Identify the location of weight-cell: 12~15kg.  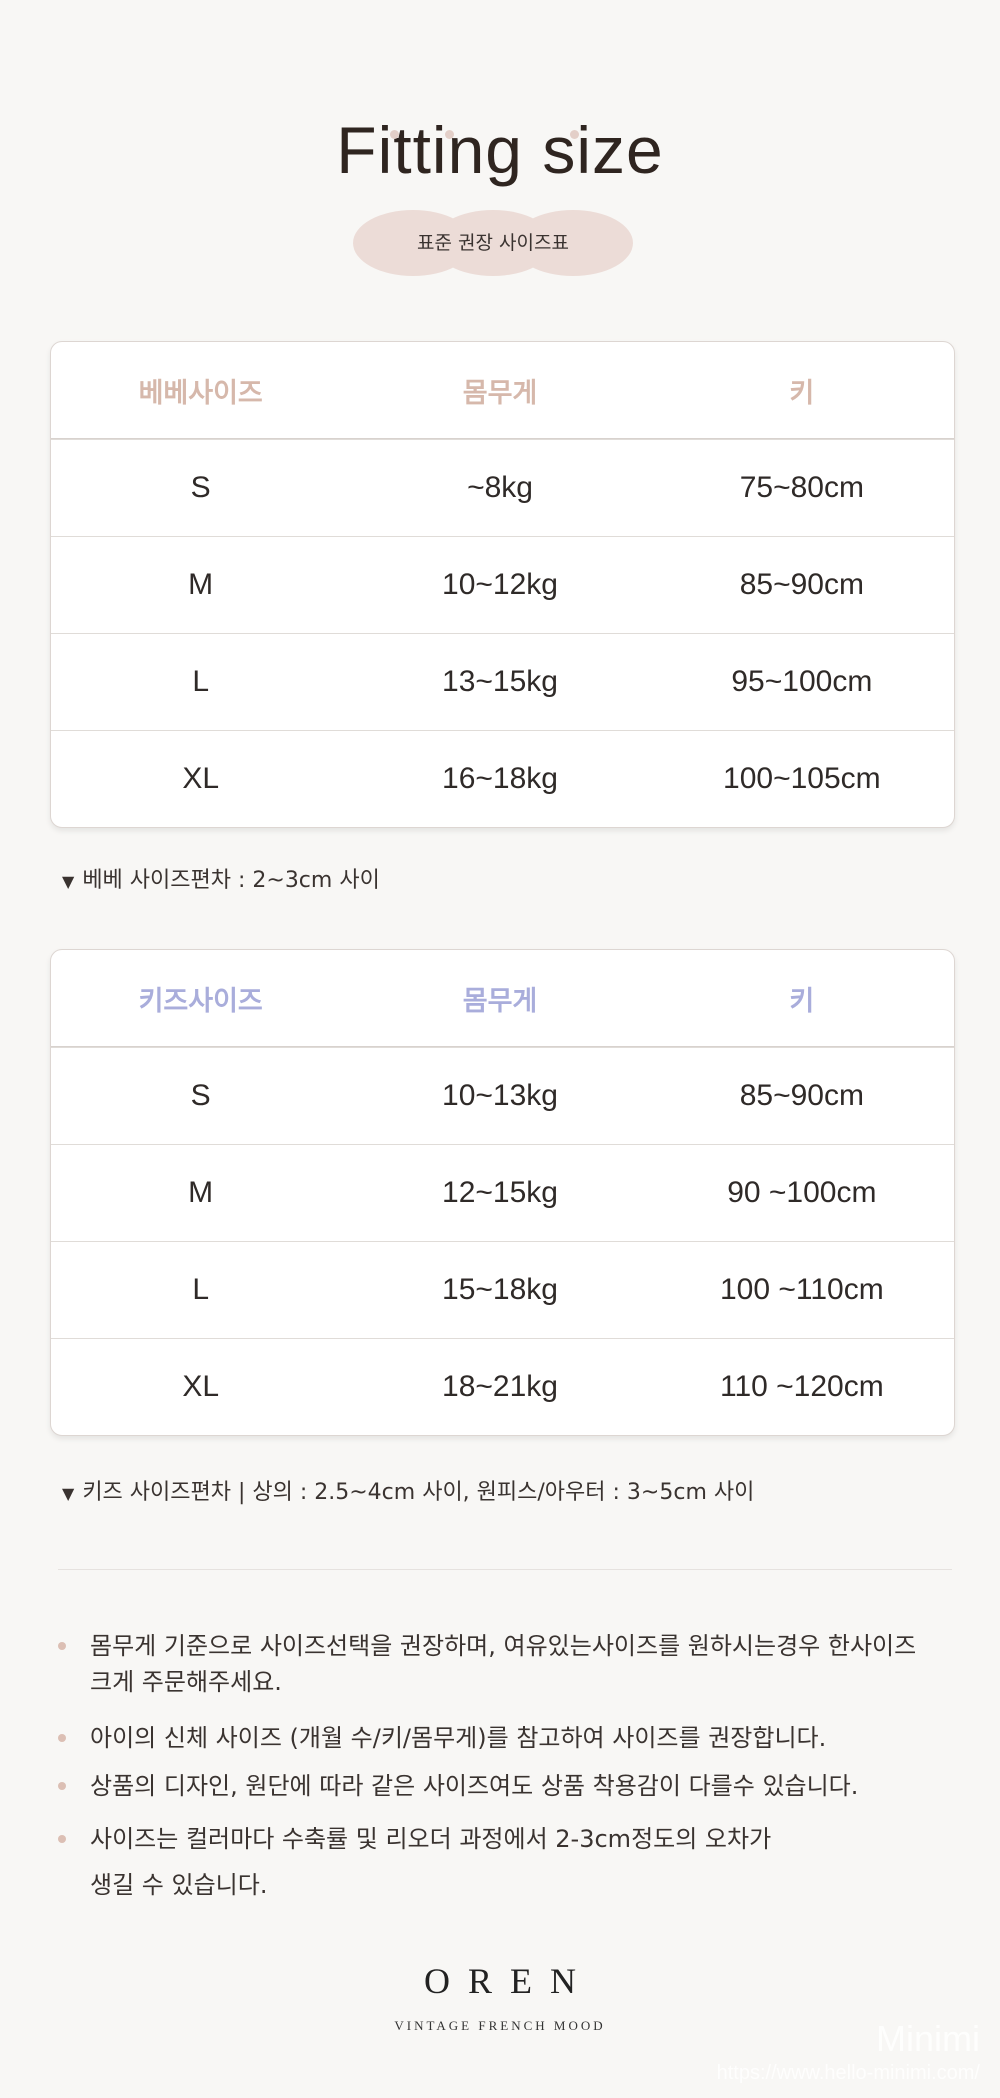
(500, 1192).